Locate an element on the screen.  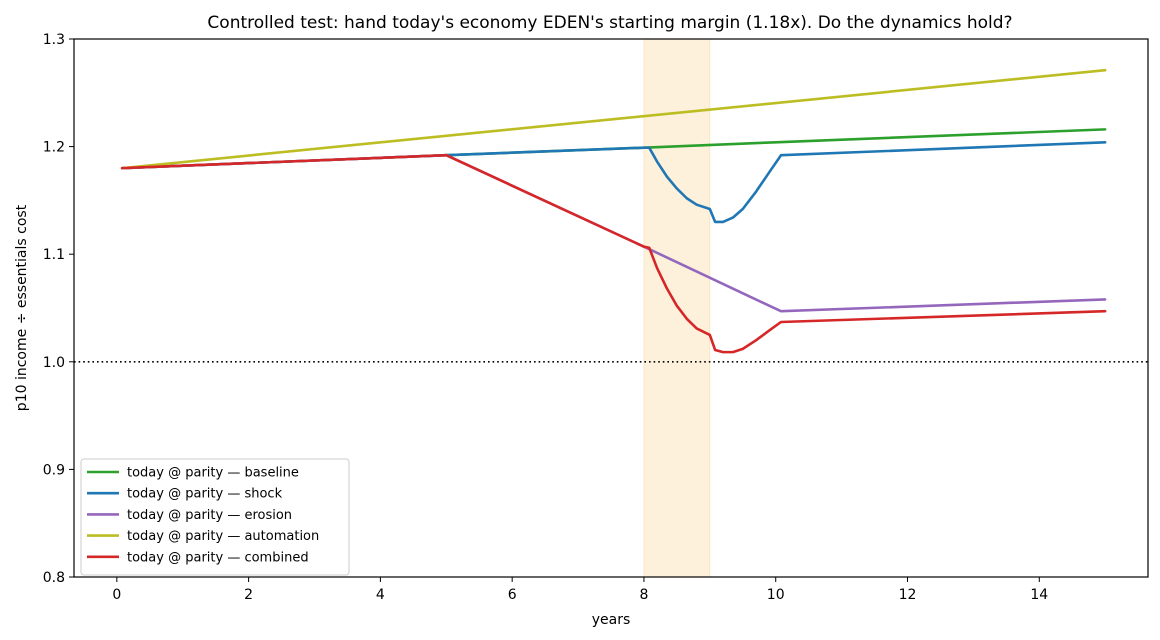
y-tick-label: 0.9 is located at coordinates (54, 470).